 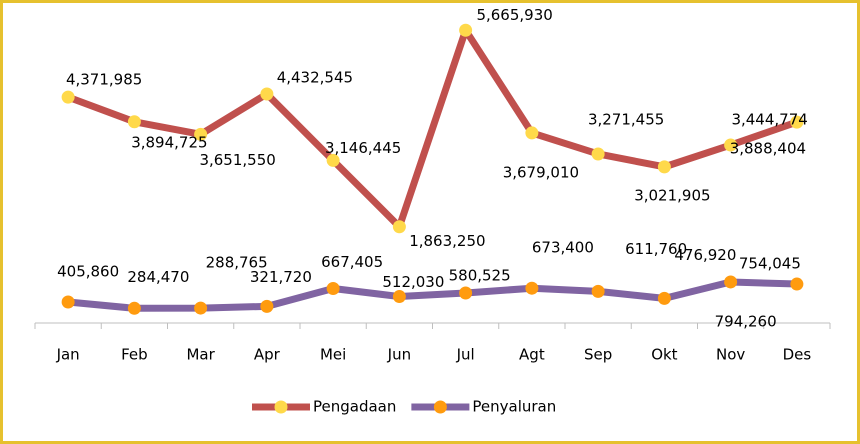 I want to click on data-label: 611,760, so click(x=656, y=249).